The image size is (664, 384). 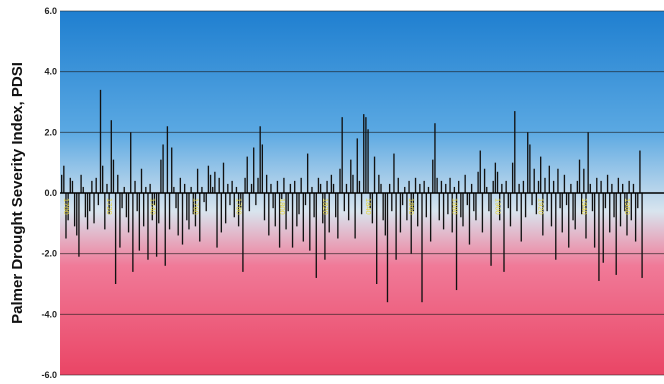 What do you see at coordinates (627, 206) in the screenshot?
I see `x-year-label: 1960` at bounding box center [627, 206].